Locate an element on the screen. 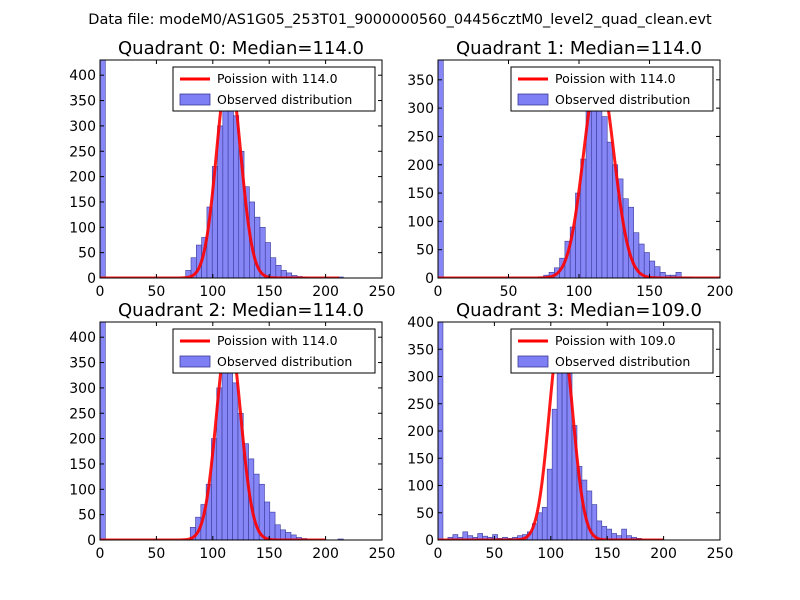 The image size is (800, 600). quadrant-title: Quadrant 1: Median=114.0 is located at coordinates (579, 48).